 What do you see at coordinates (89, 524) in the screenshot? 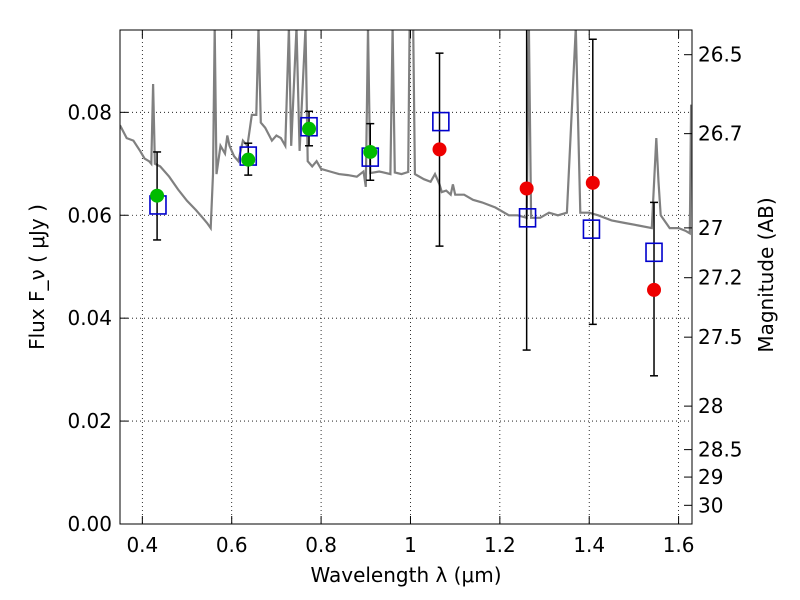
I see `y-tick-label: 0.00` at bounding box center [89, 524].